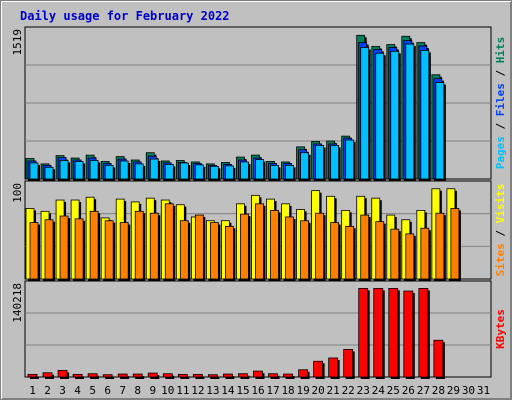 Image resolution: width=512 pixels, height=401 pixels. I want to click on x-tick-label: 28, so click(438, 390).